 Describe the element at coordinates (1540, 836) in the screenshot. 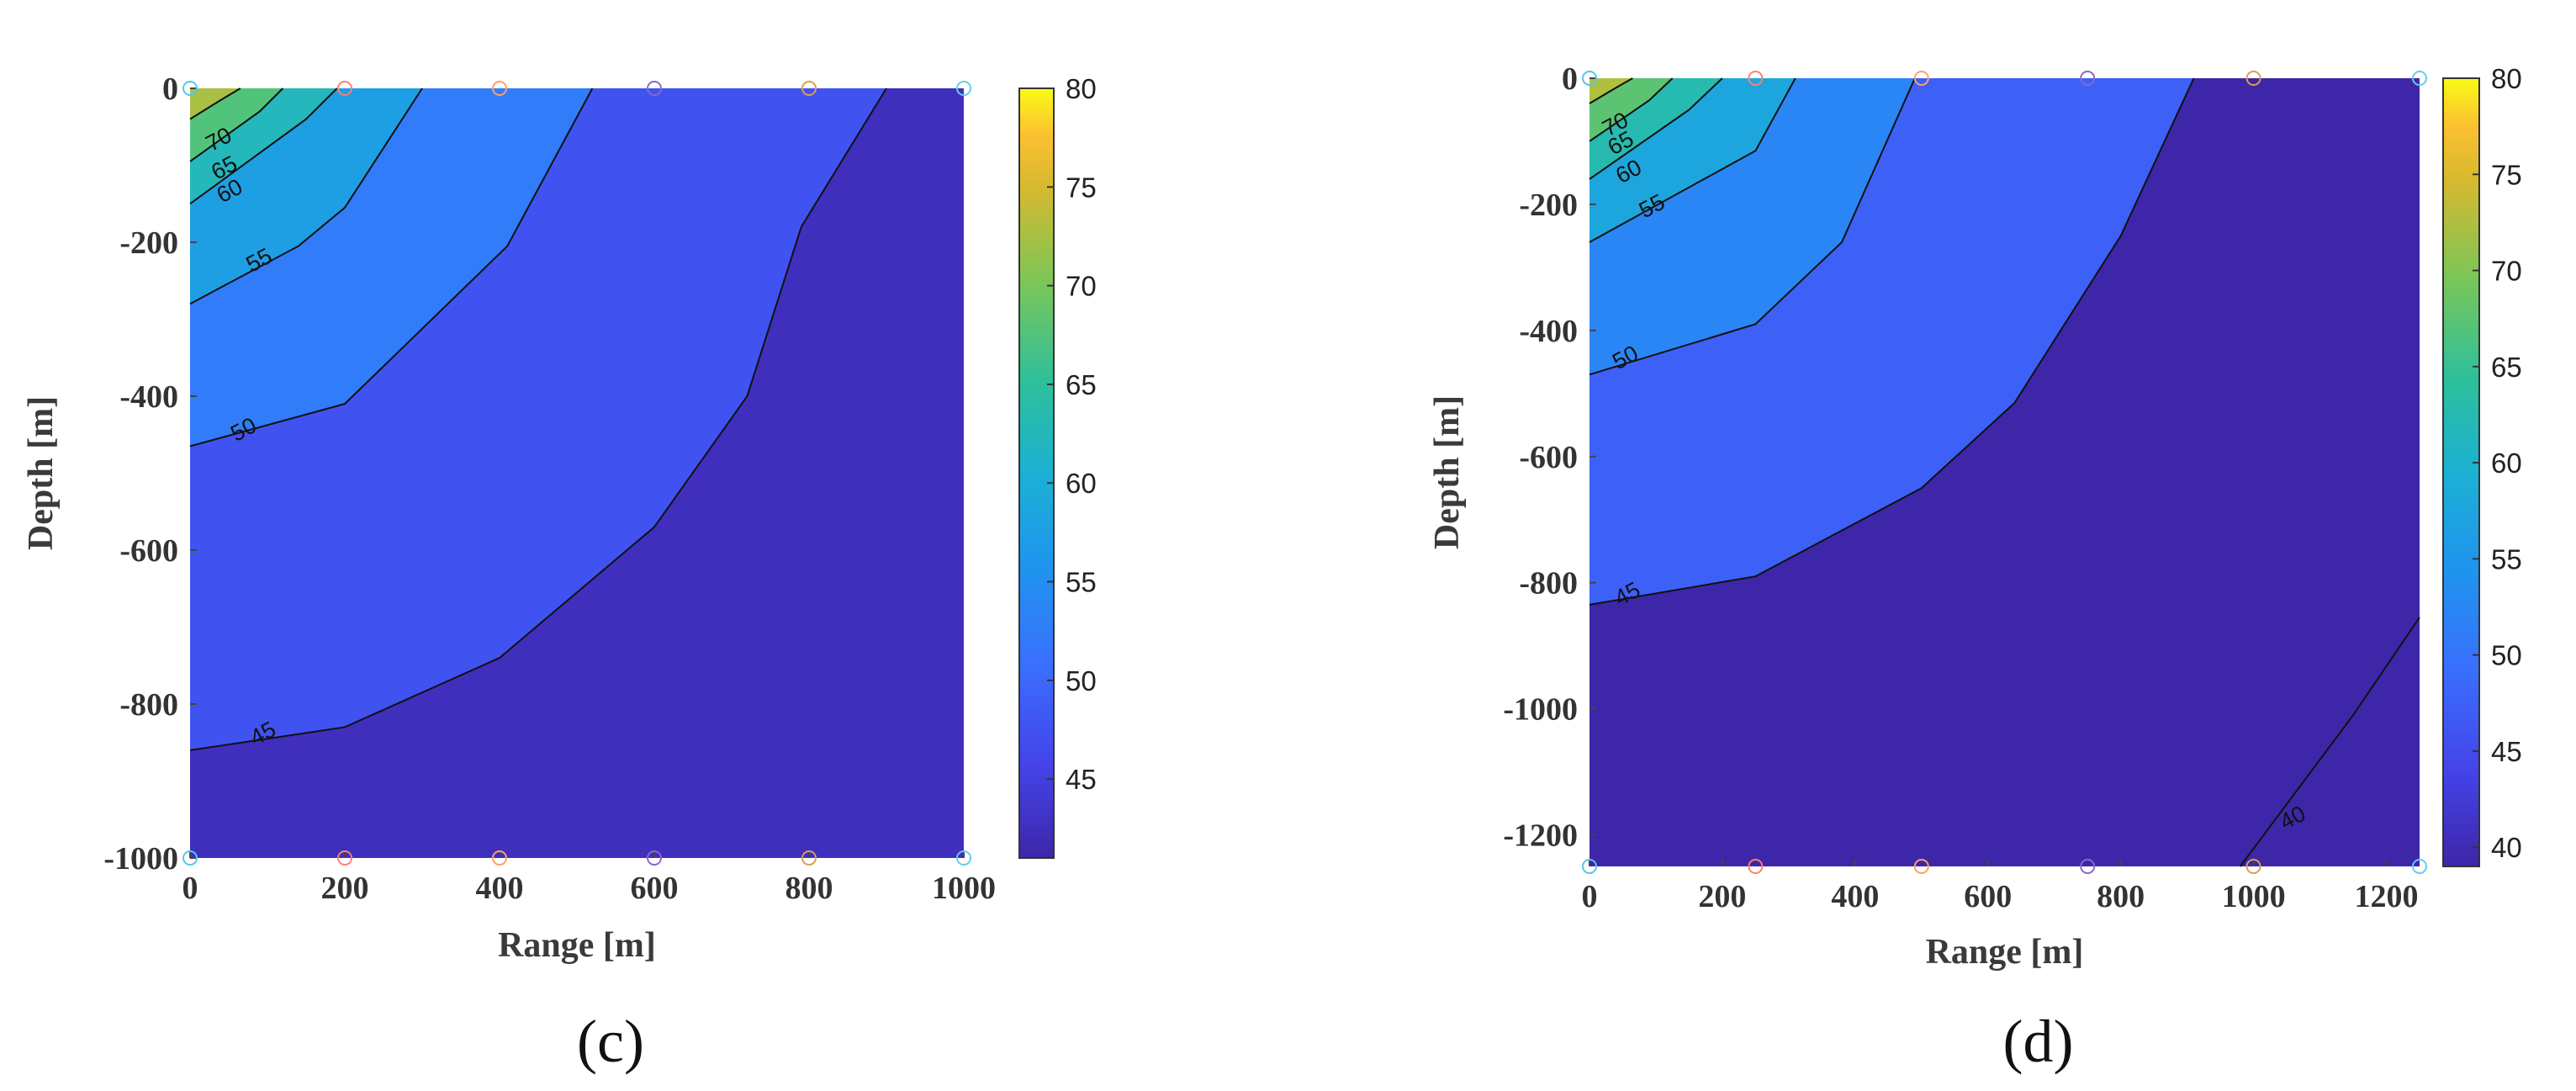

I see `y-tick-label: -1200` at that location.